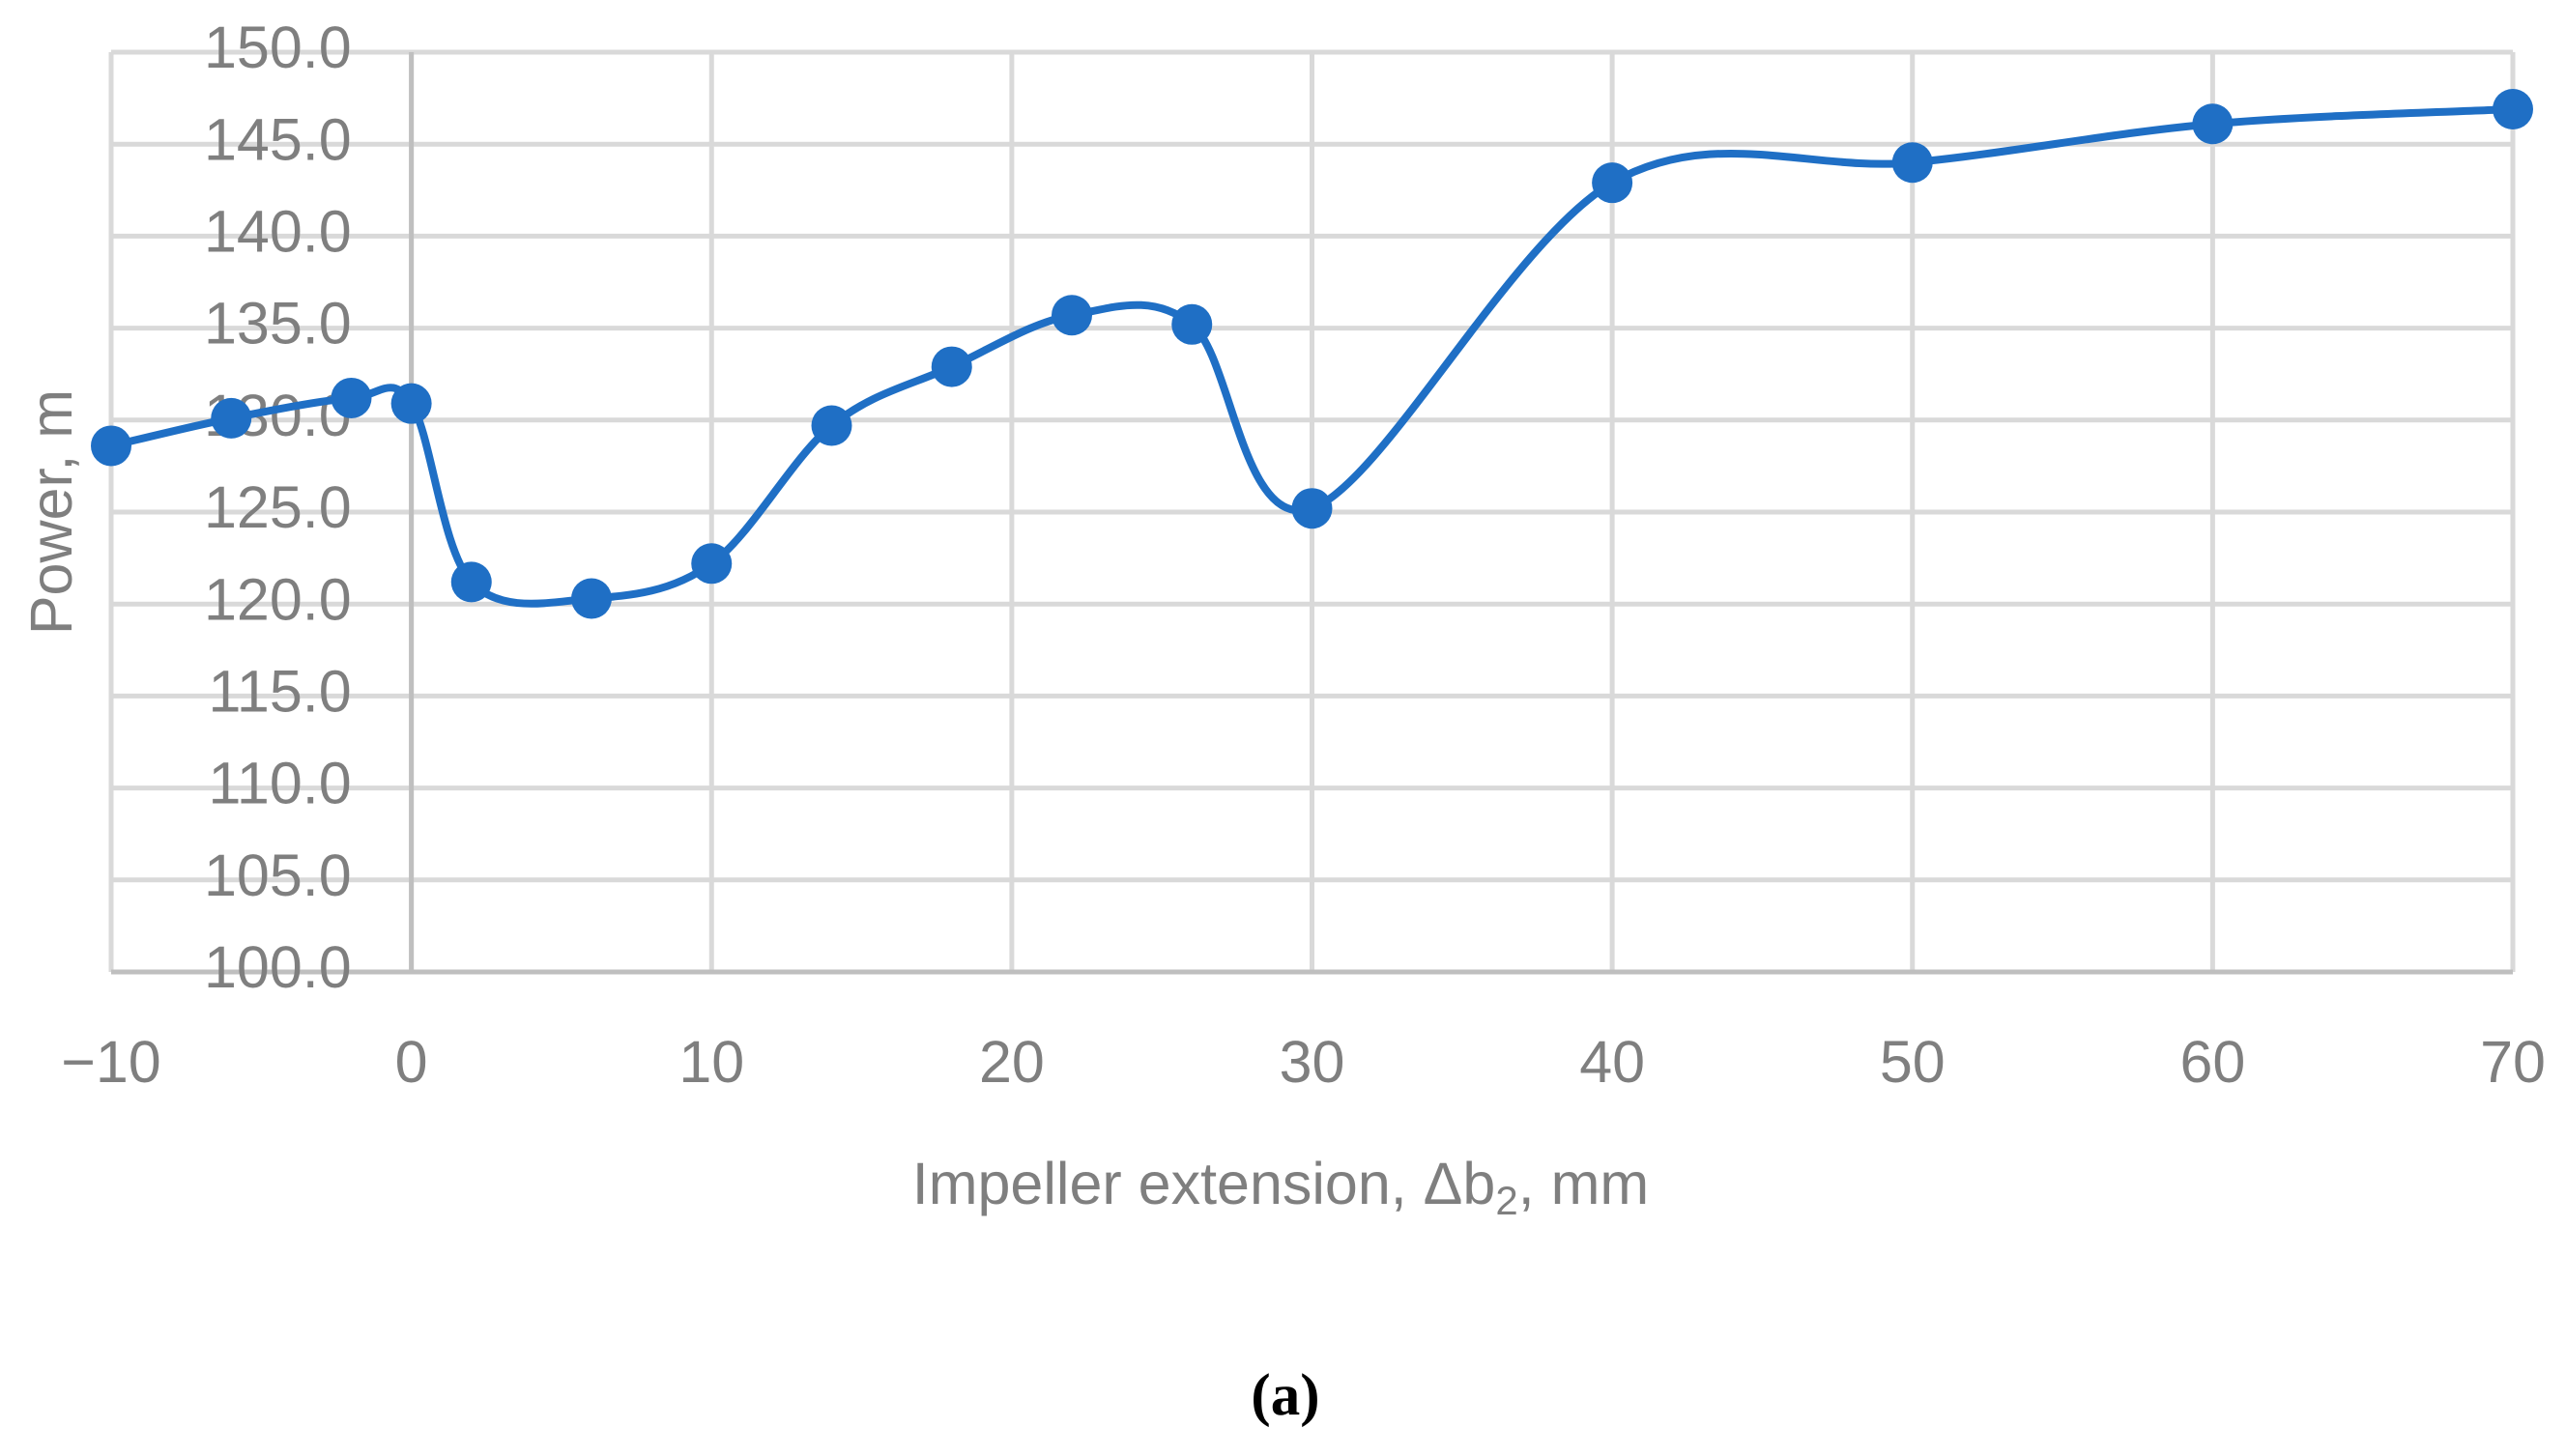  Describe the element at coordinates (278, 139) in the screenshot. I see `y-tick-label: 145.0` at that location.